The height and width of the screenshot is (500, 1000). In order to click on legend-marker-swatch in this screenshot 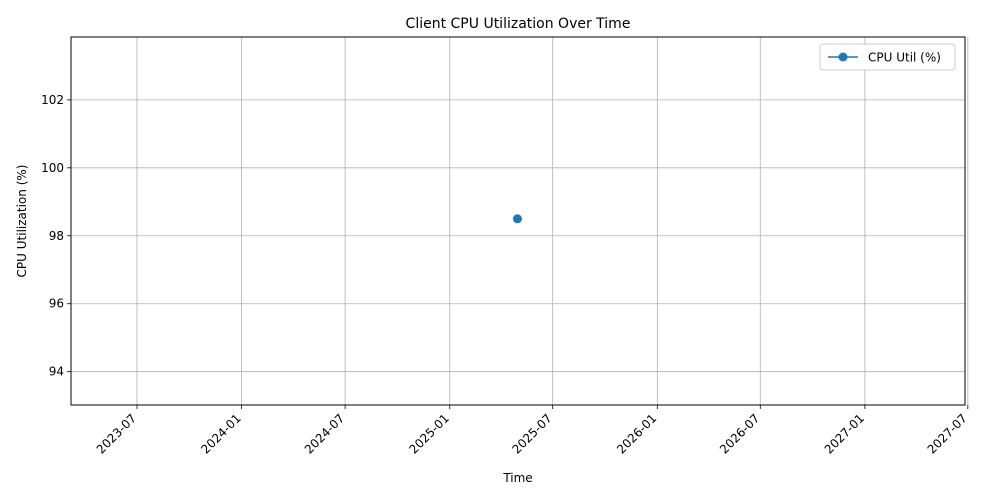, I will do `click(843, 57)`.